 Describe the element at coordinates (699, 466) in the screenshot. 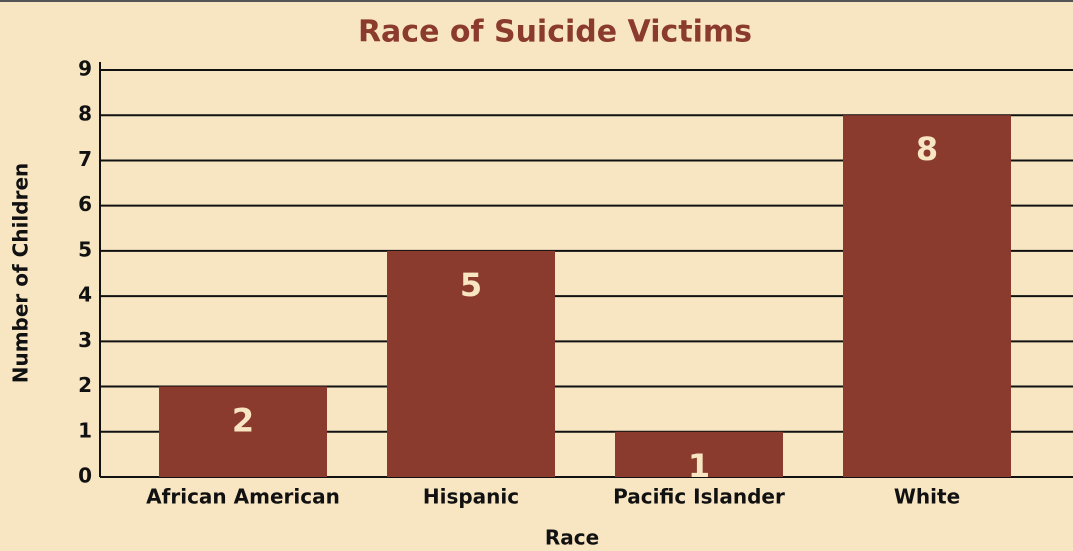

I see `value-label: 1` at that location.